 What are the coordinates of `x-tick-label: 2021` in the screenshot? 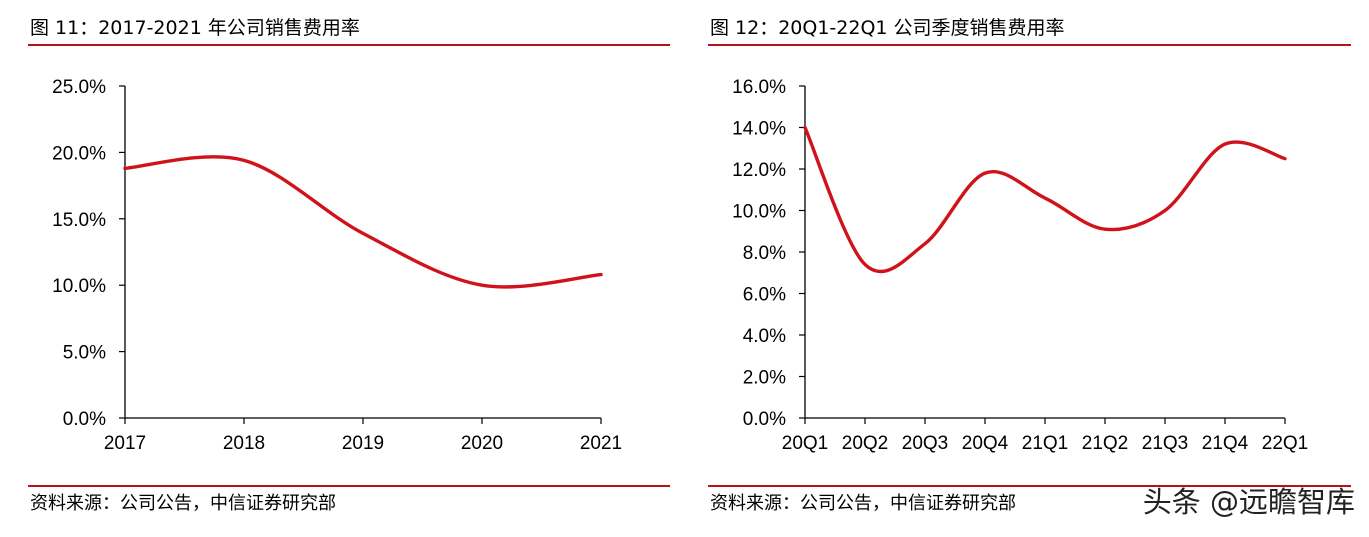 It's located at (601, 443).